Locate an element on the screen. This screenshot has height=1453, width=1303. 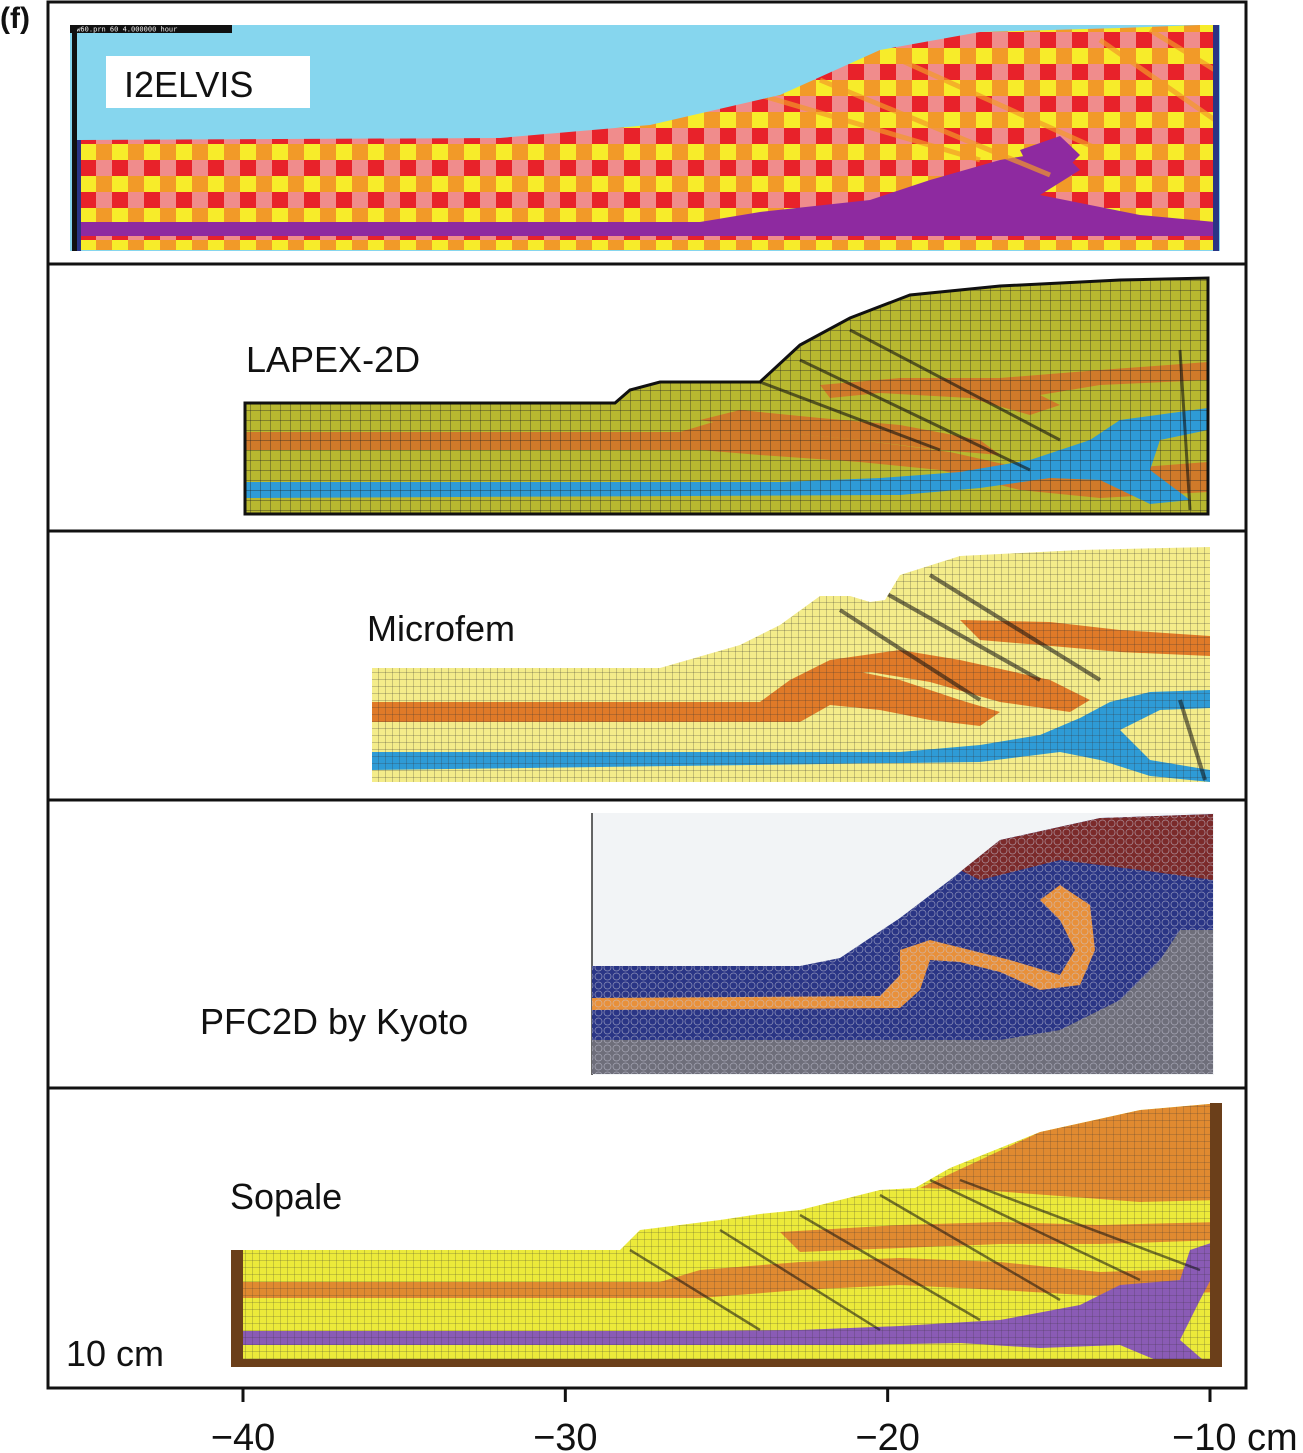
x-tick-label: −40 is located at coordinates (243, 1435).